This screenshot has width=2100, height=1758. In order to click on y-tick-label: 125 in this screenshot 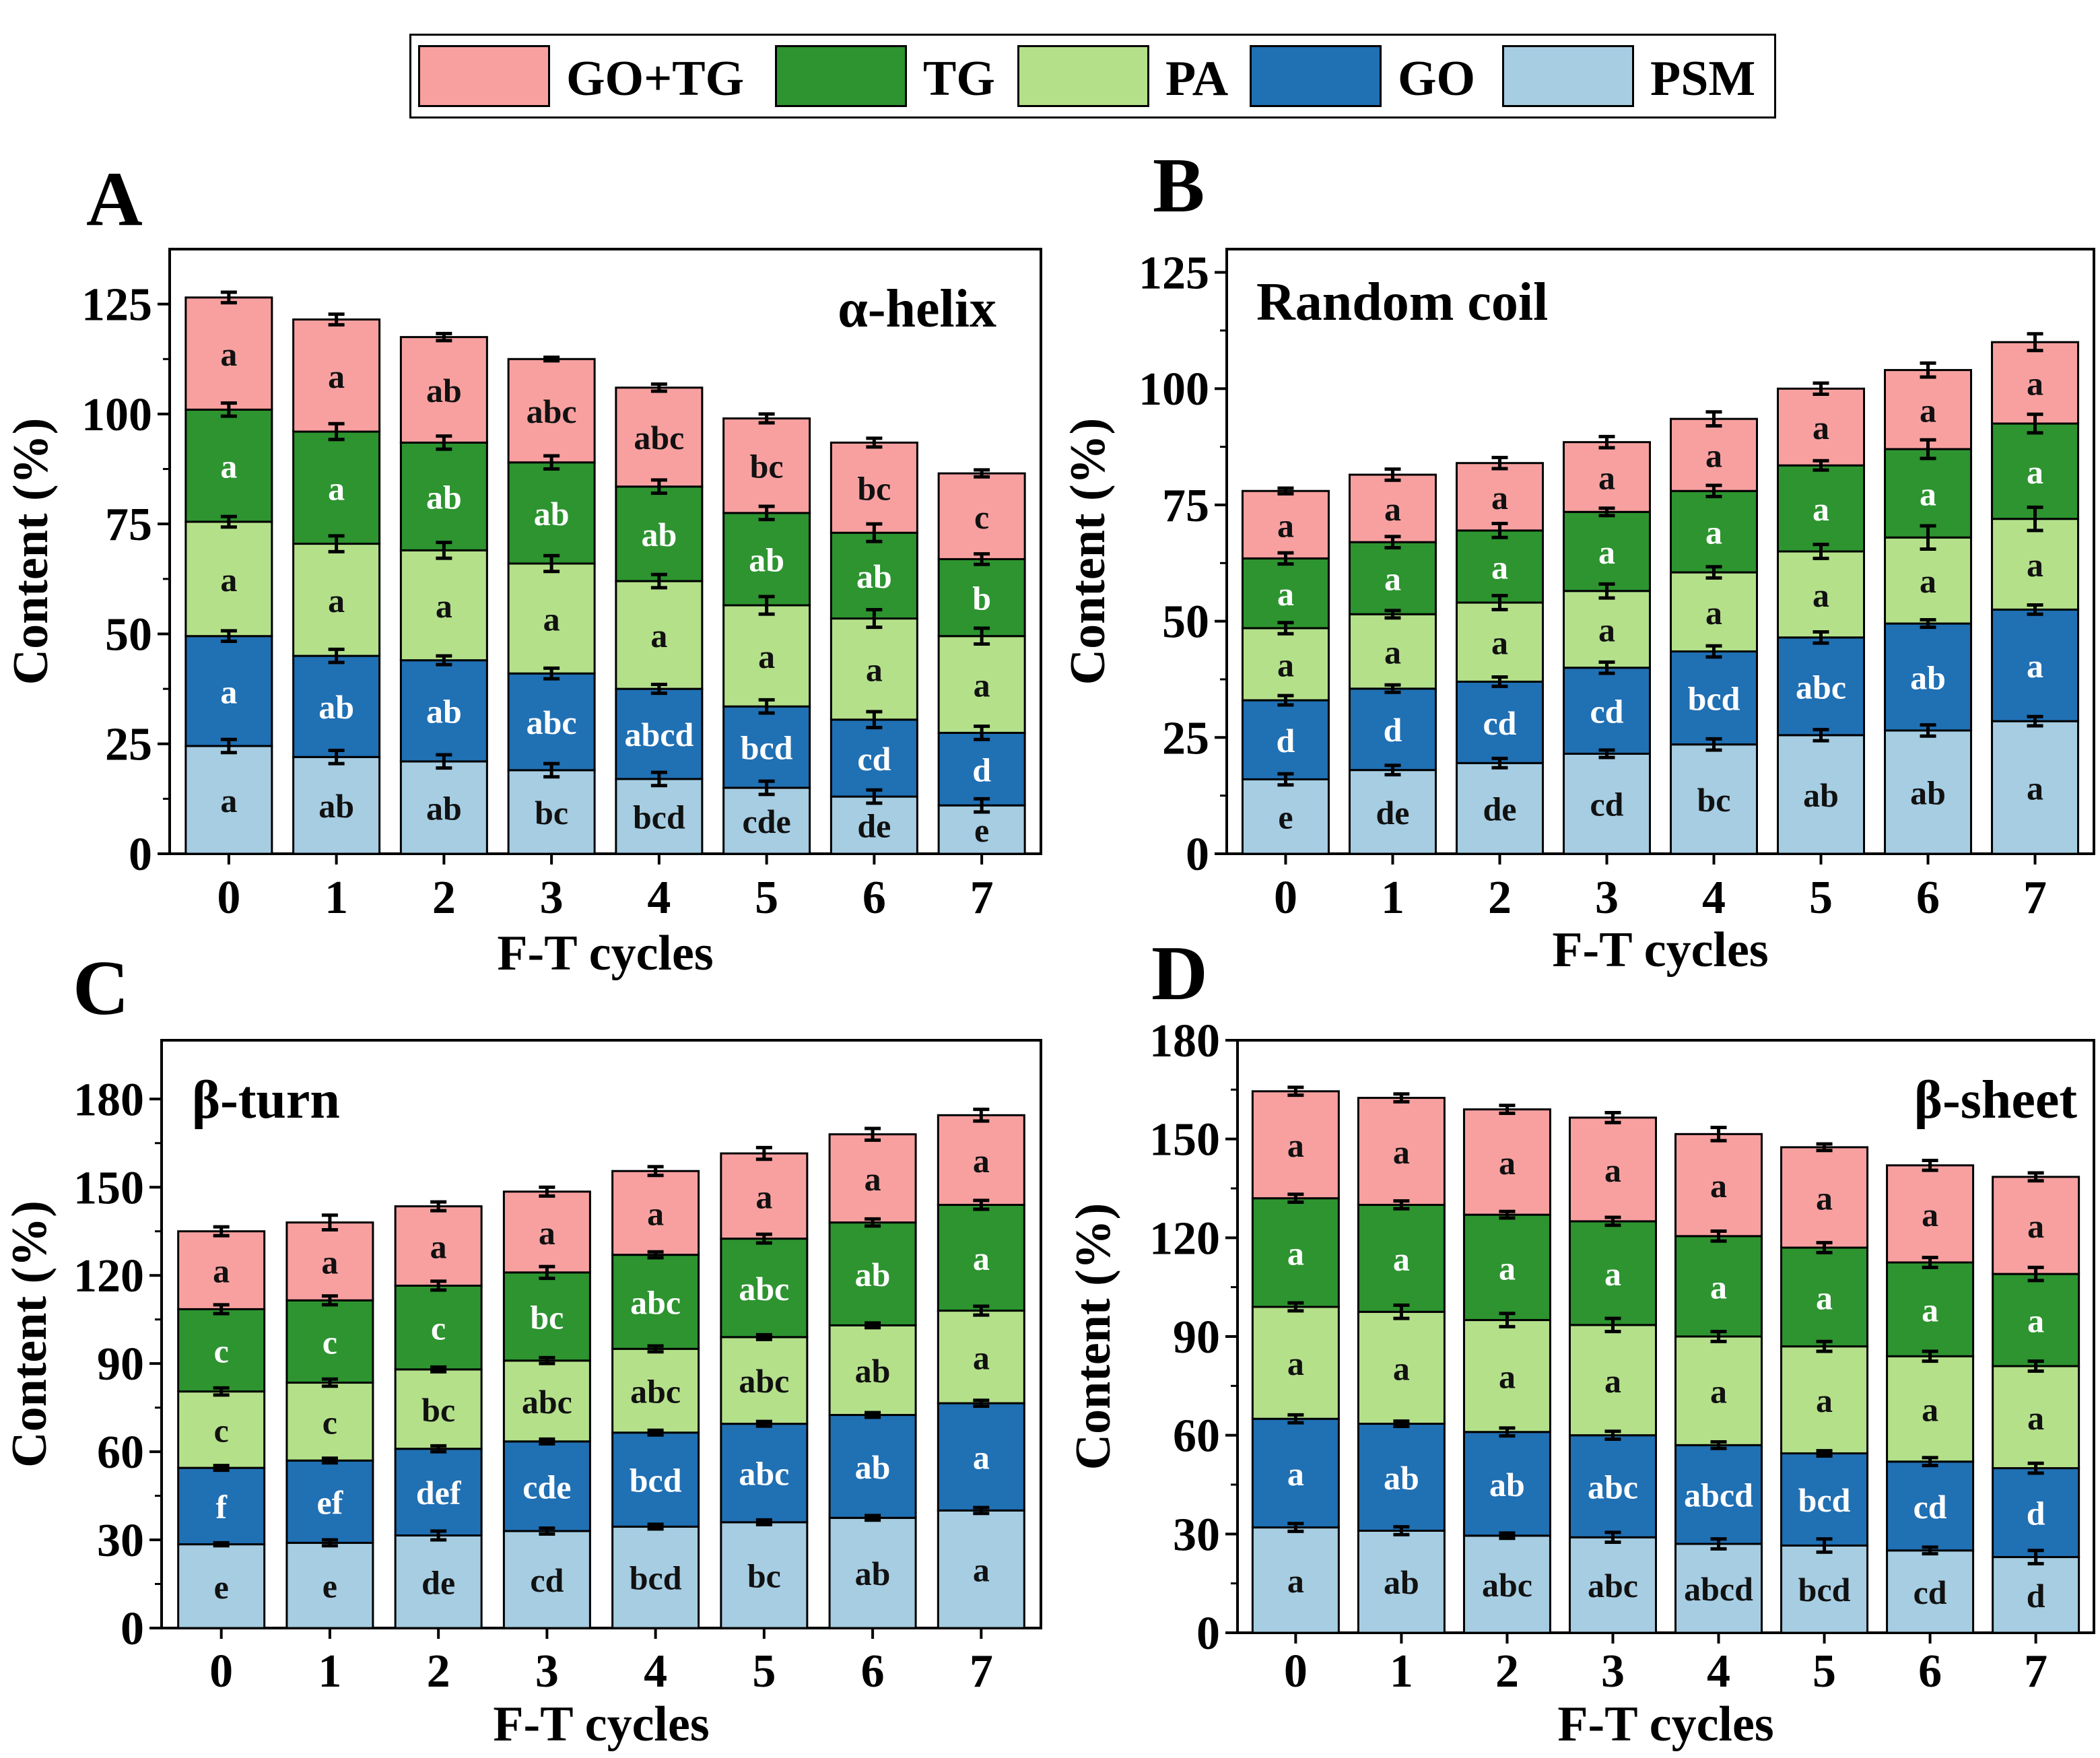, I will do `click(1174, 274)`.